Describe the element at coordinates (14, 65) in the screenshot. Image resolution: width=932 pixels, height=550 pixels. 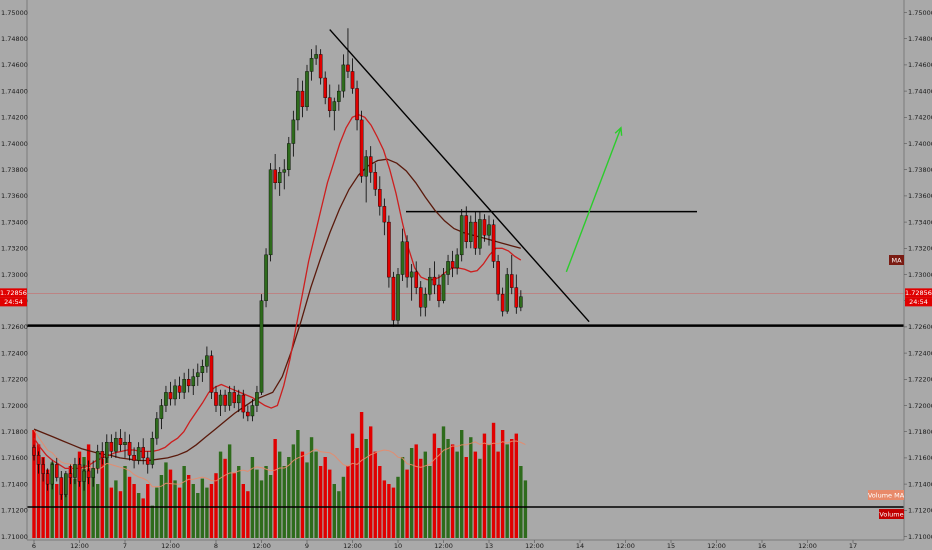
I see `price-tick-label-left: 1.74600` at that location.